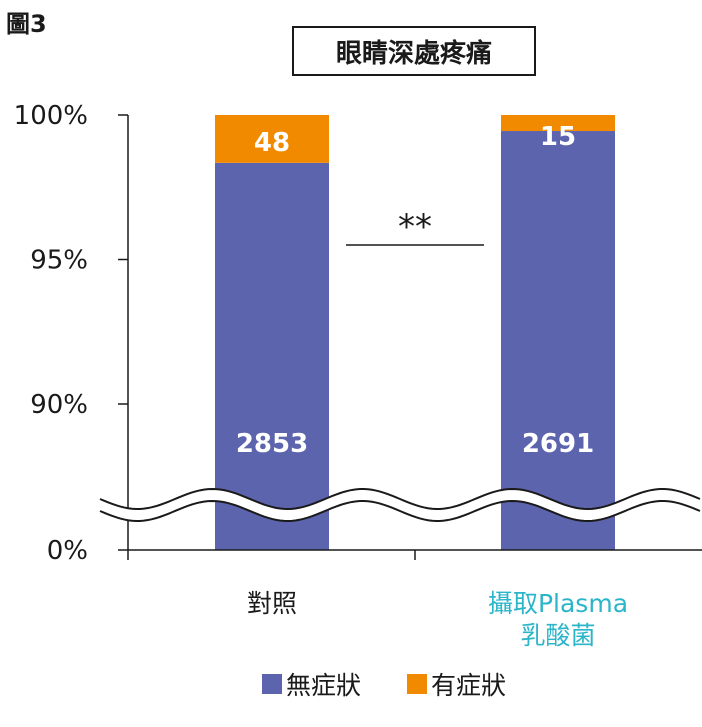  I want to click on category-label-control: 對照, so click(272, 604).